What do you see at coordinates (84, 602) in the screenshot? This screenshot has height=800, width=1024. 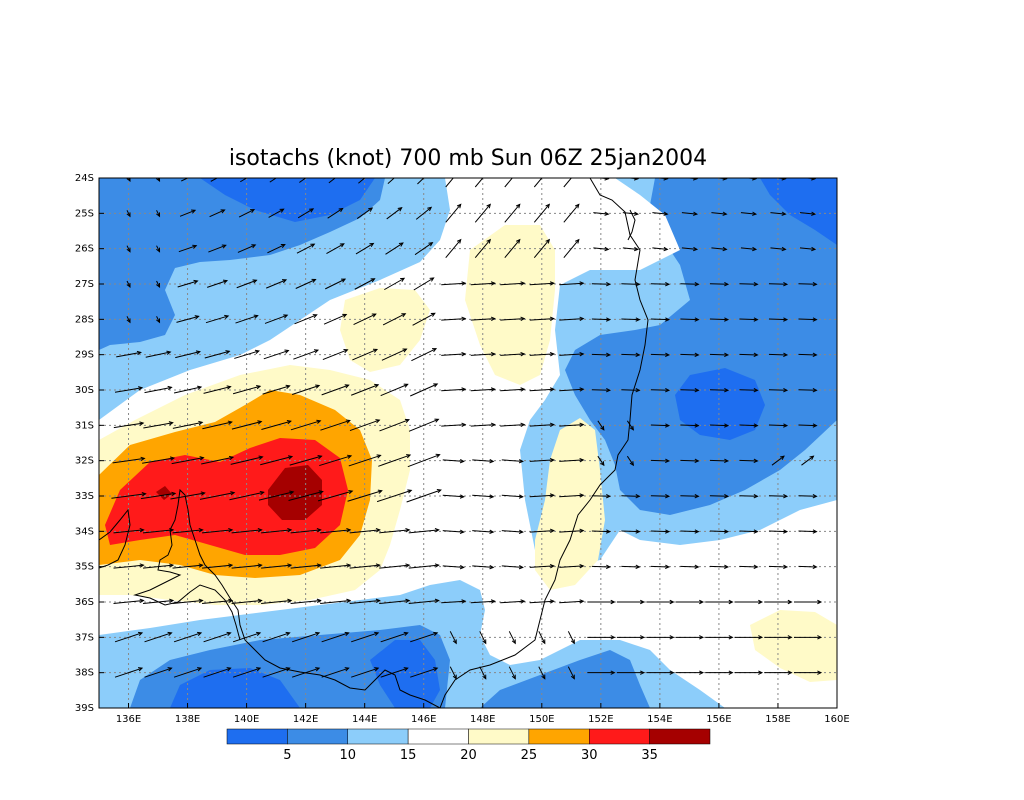 I see `latitude-tick-label: 36S` at bounding box center [84, 602].